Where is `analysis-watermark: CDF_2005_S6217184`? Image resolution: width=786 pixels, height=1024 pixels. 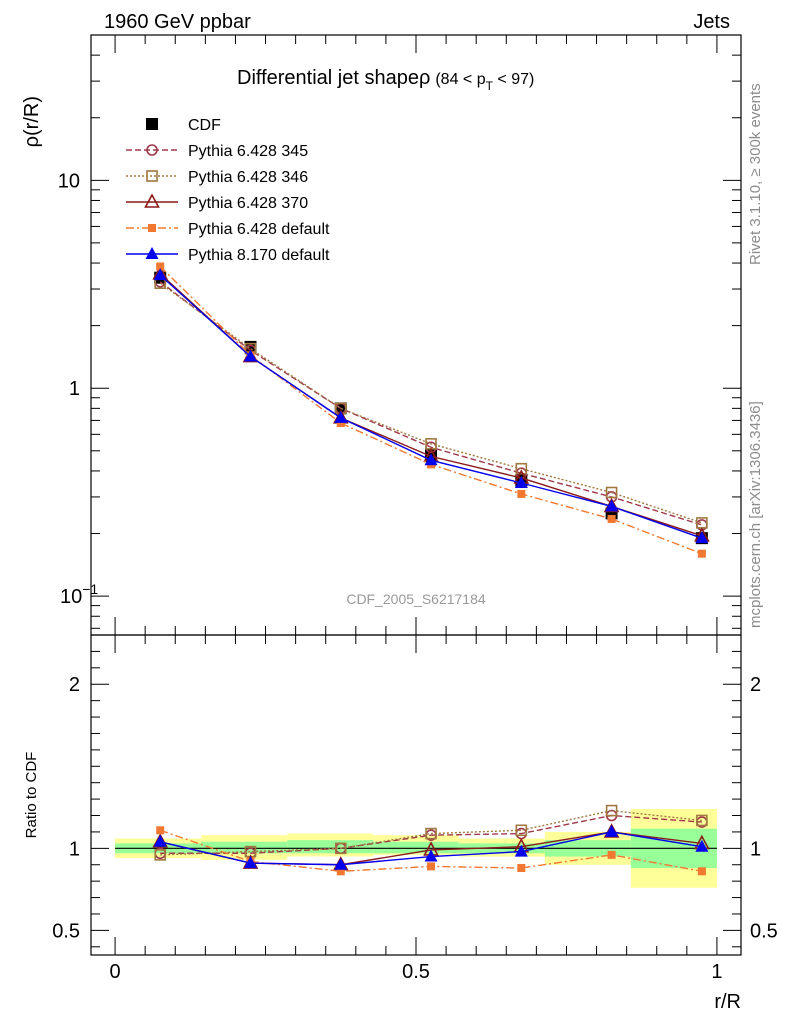 analysis-watermark: CDF_2005_S6217184 is located at coordinates (416, 599).